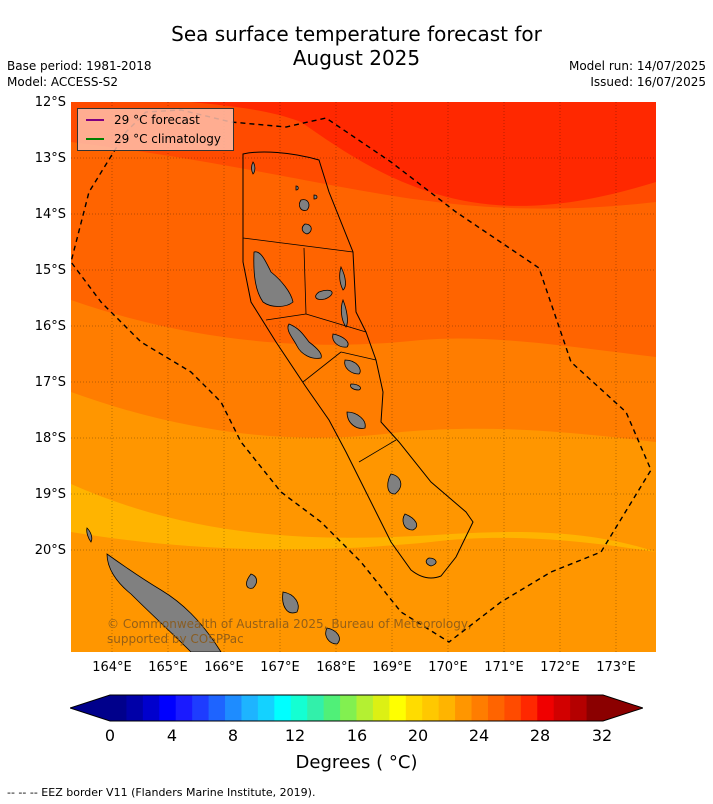 This screenshot has width=713, height=804. I want to click on colorbar-tick-label: 12, so click(295, 735).